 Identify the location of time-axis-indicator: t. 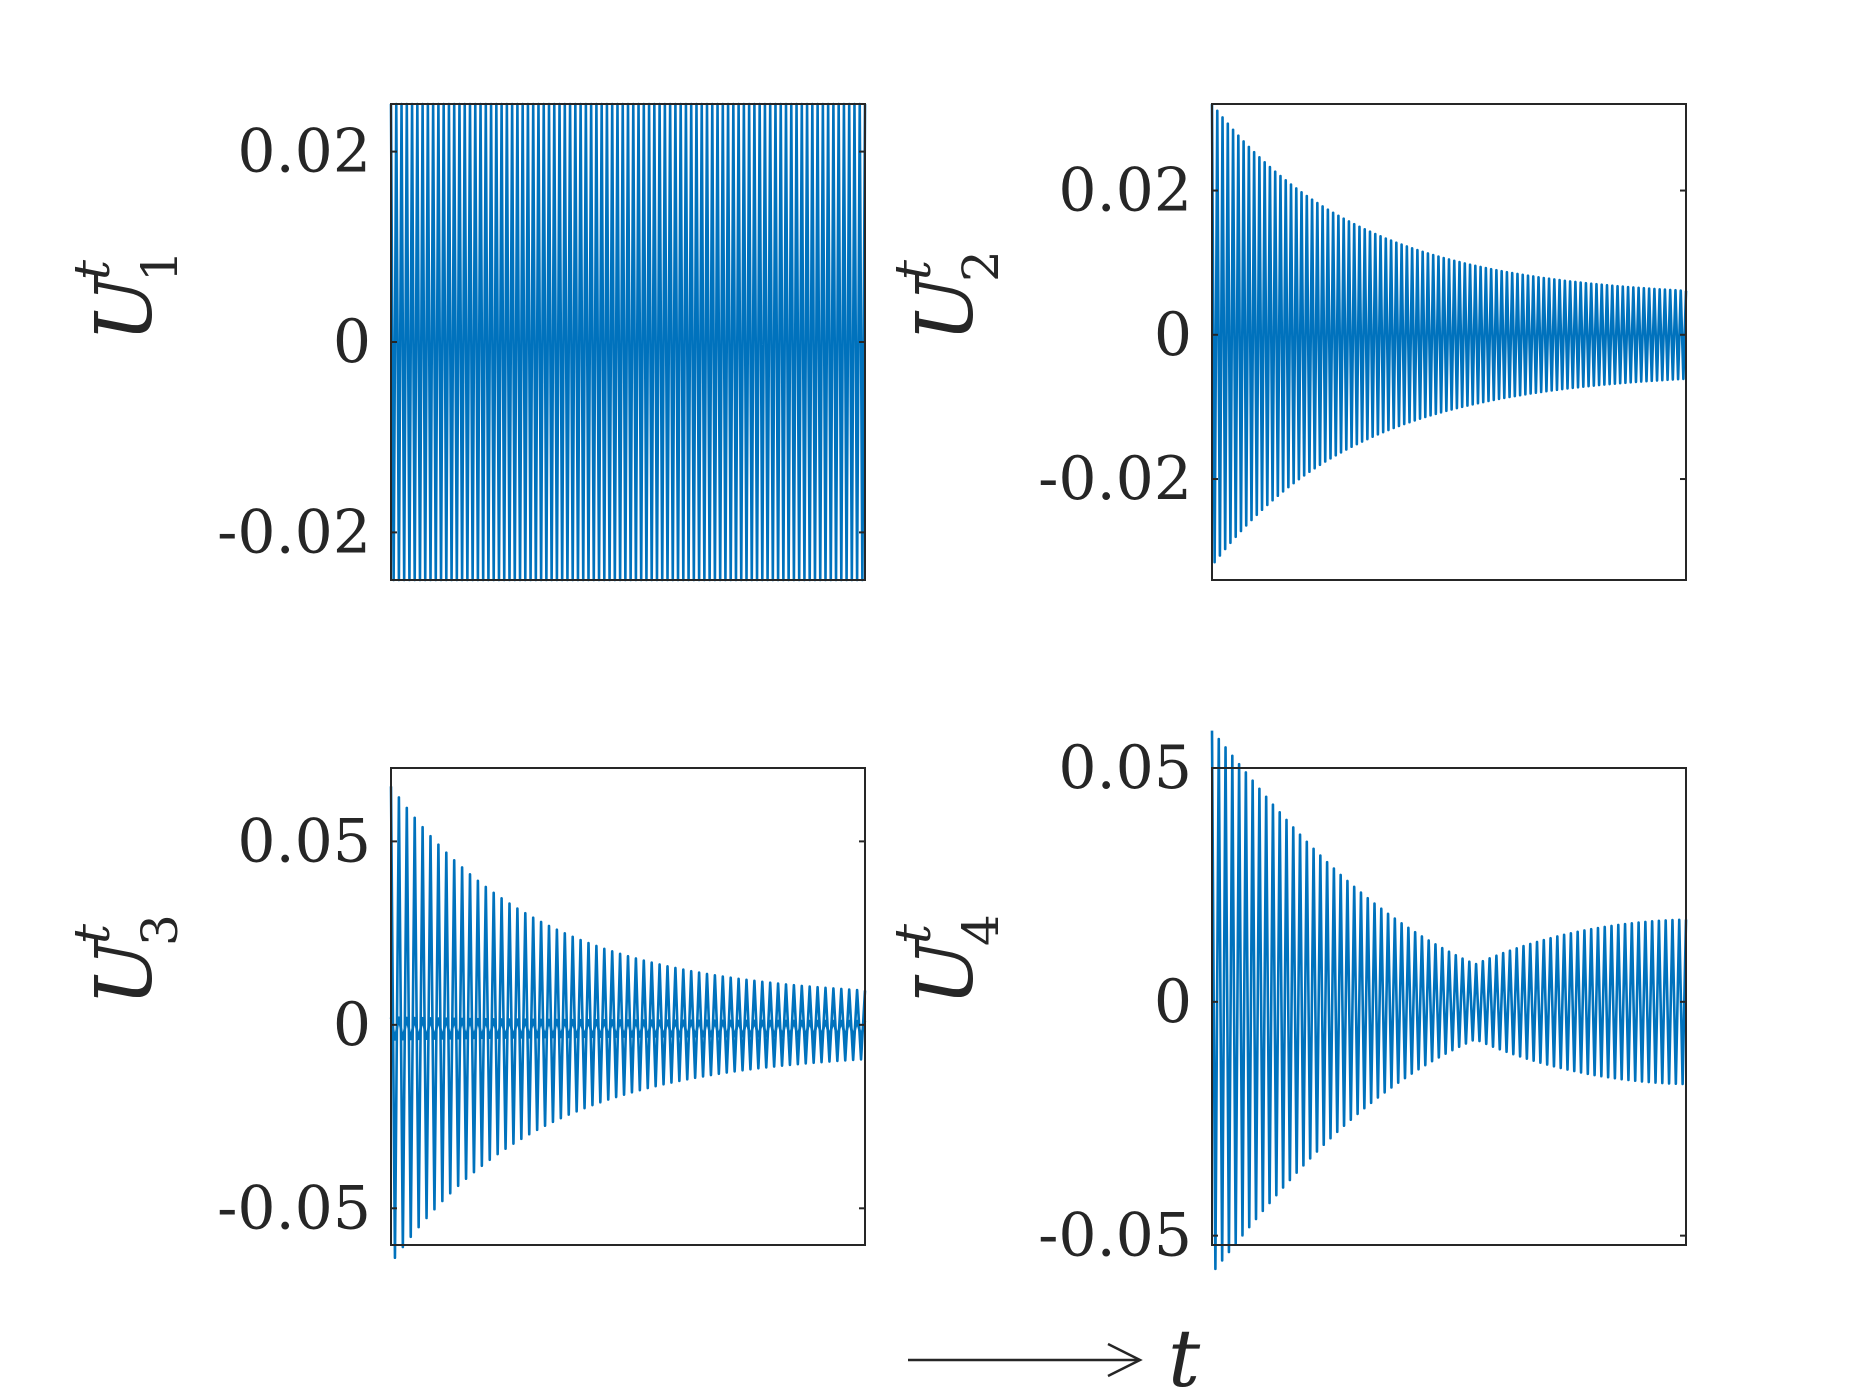
(1054, 1350).